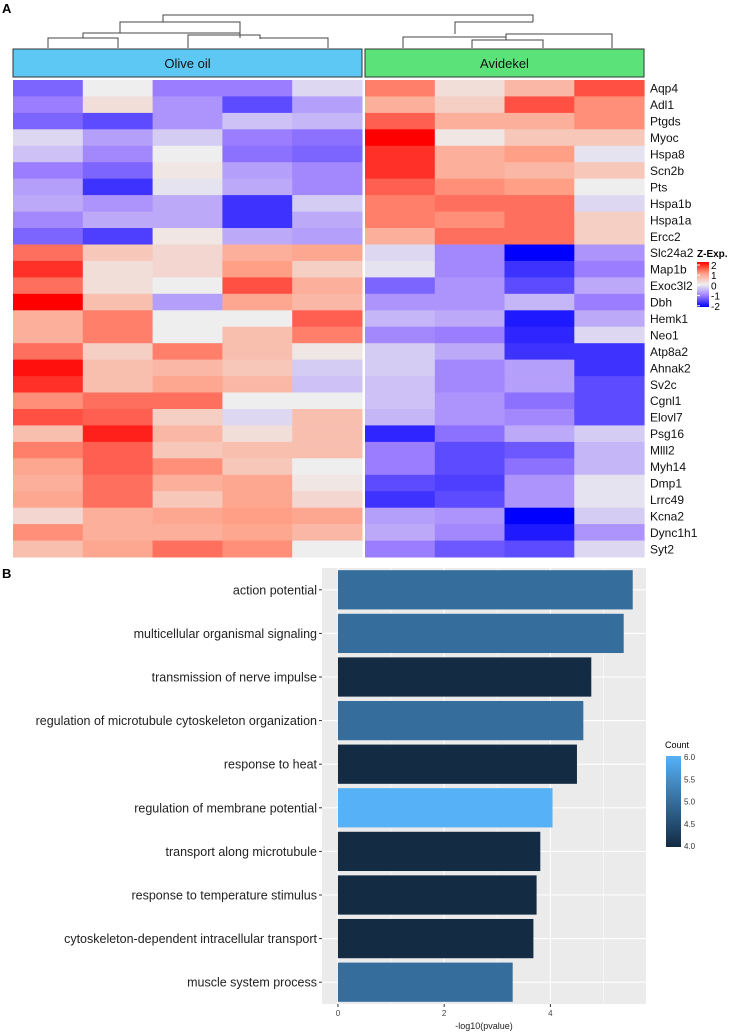  Describe the element at coordinates (664, 89) in the screenshot. I see `gene-label: Aqp4` at that location.